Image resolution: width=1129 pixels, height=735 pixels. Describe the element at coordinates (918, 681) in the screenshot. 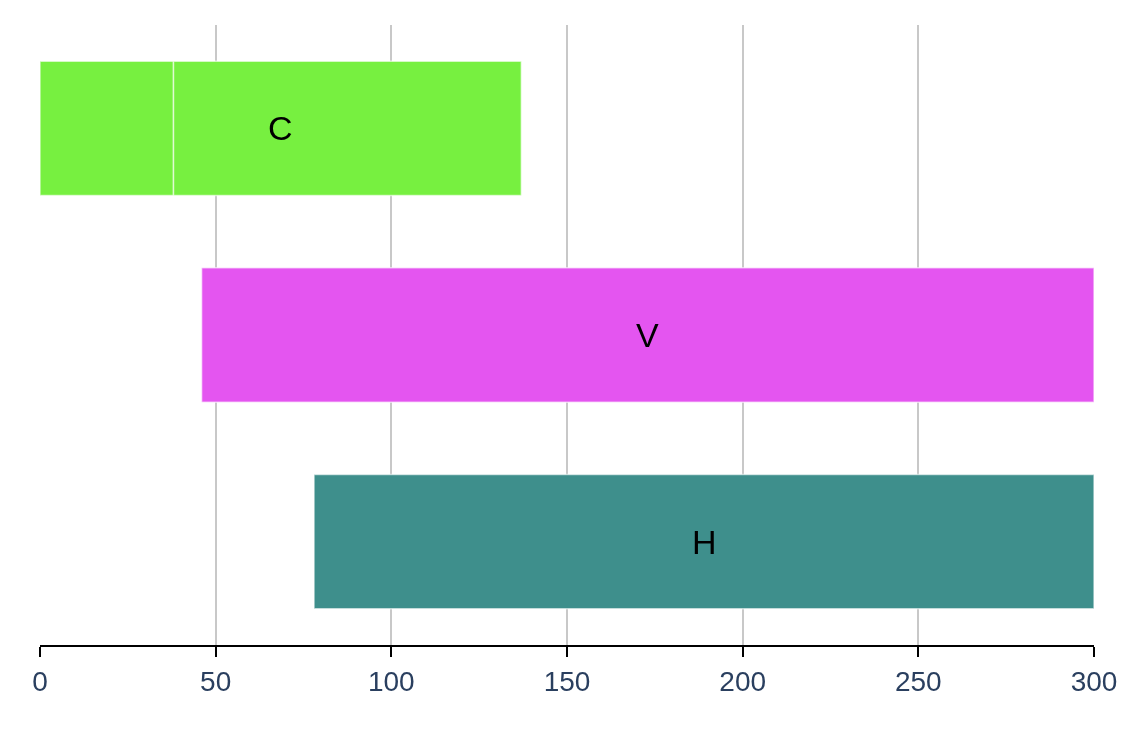

I see `x-tick-label: 250` at that location.